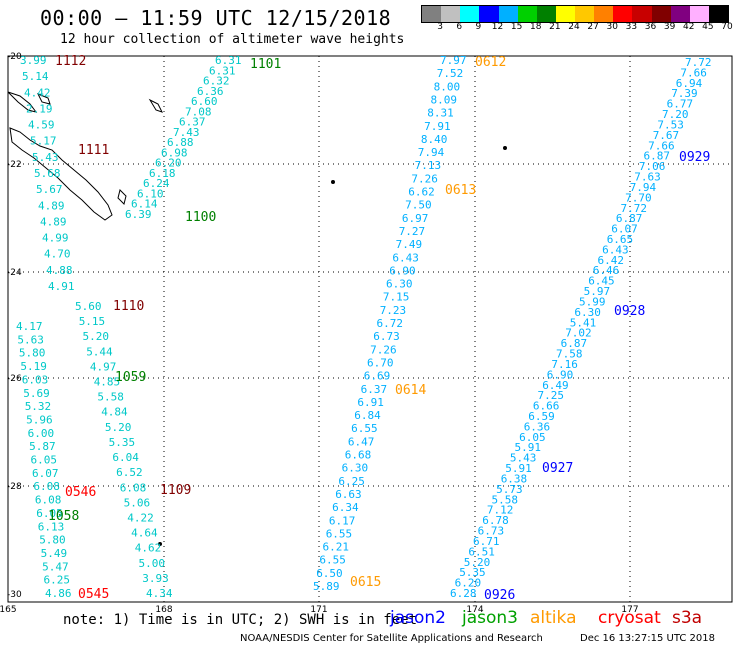  I want to click on swh-value: 7.16, so click(564, 364).